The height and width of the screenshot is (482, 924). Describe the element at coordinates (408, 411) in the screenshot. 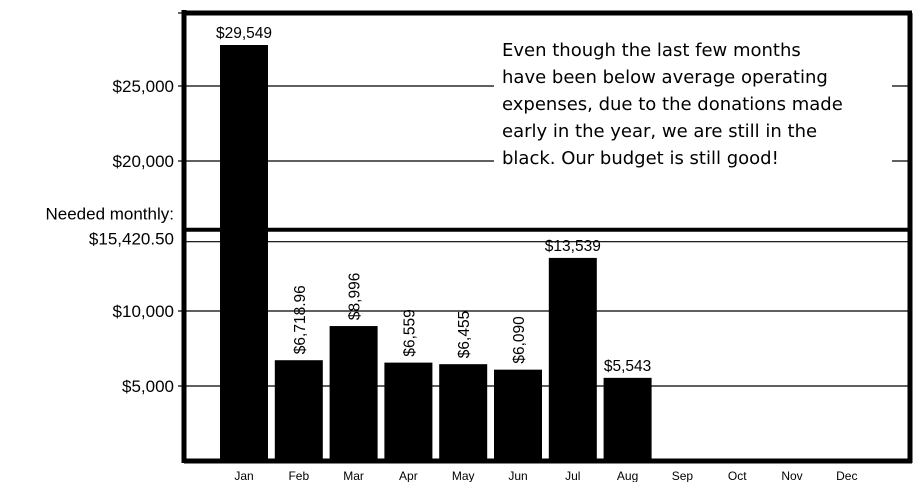

I see `bar-apr` at that location.